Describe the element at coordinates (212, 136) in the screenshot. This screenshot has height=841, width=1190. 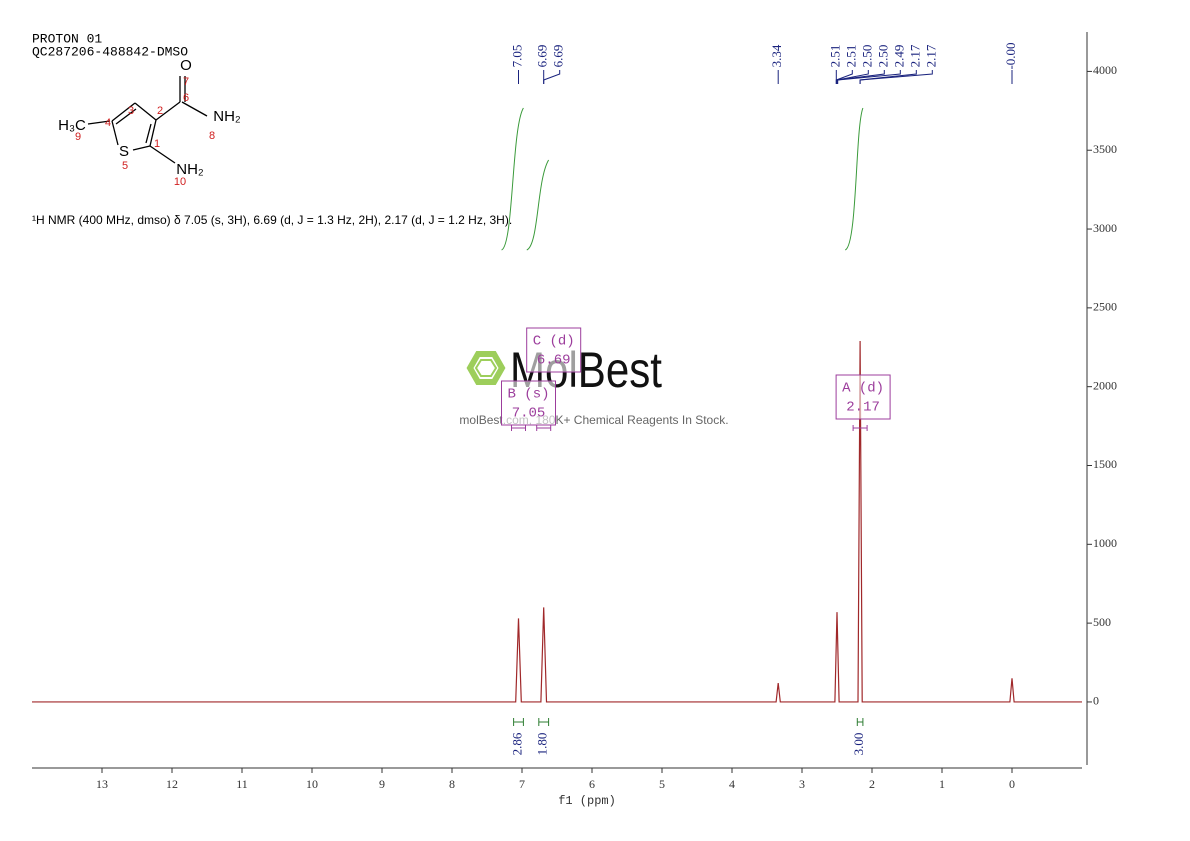
I see `atom-locant: 8` at that location.